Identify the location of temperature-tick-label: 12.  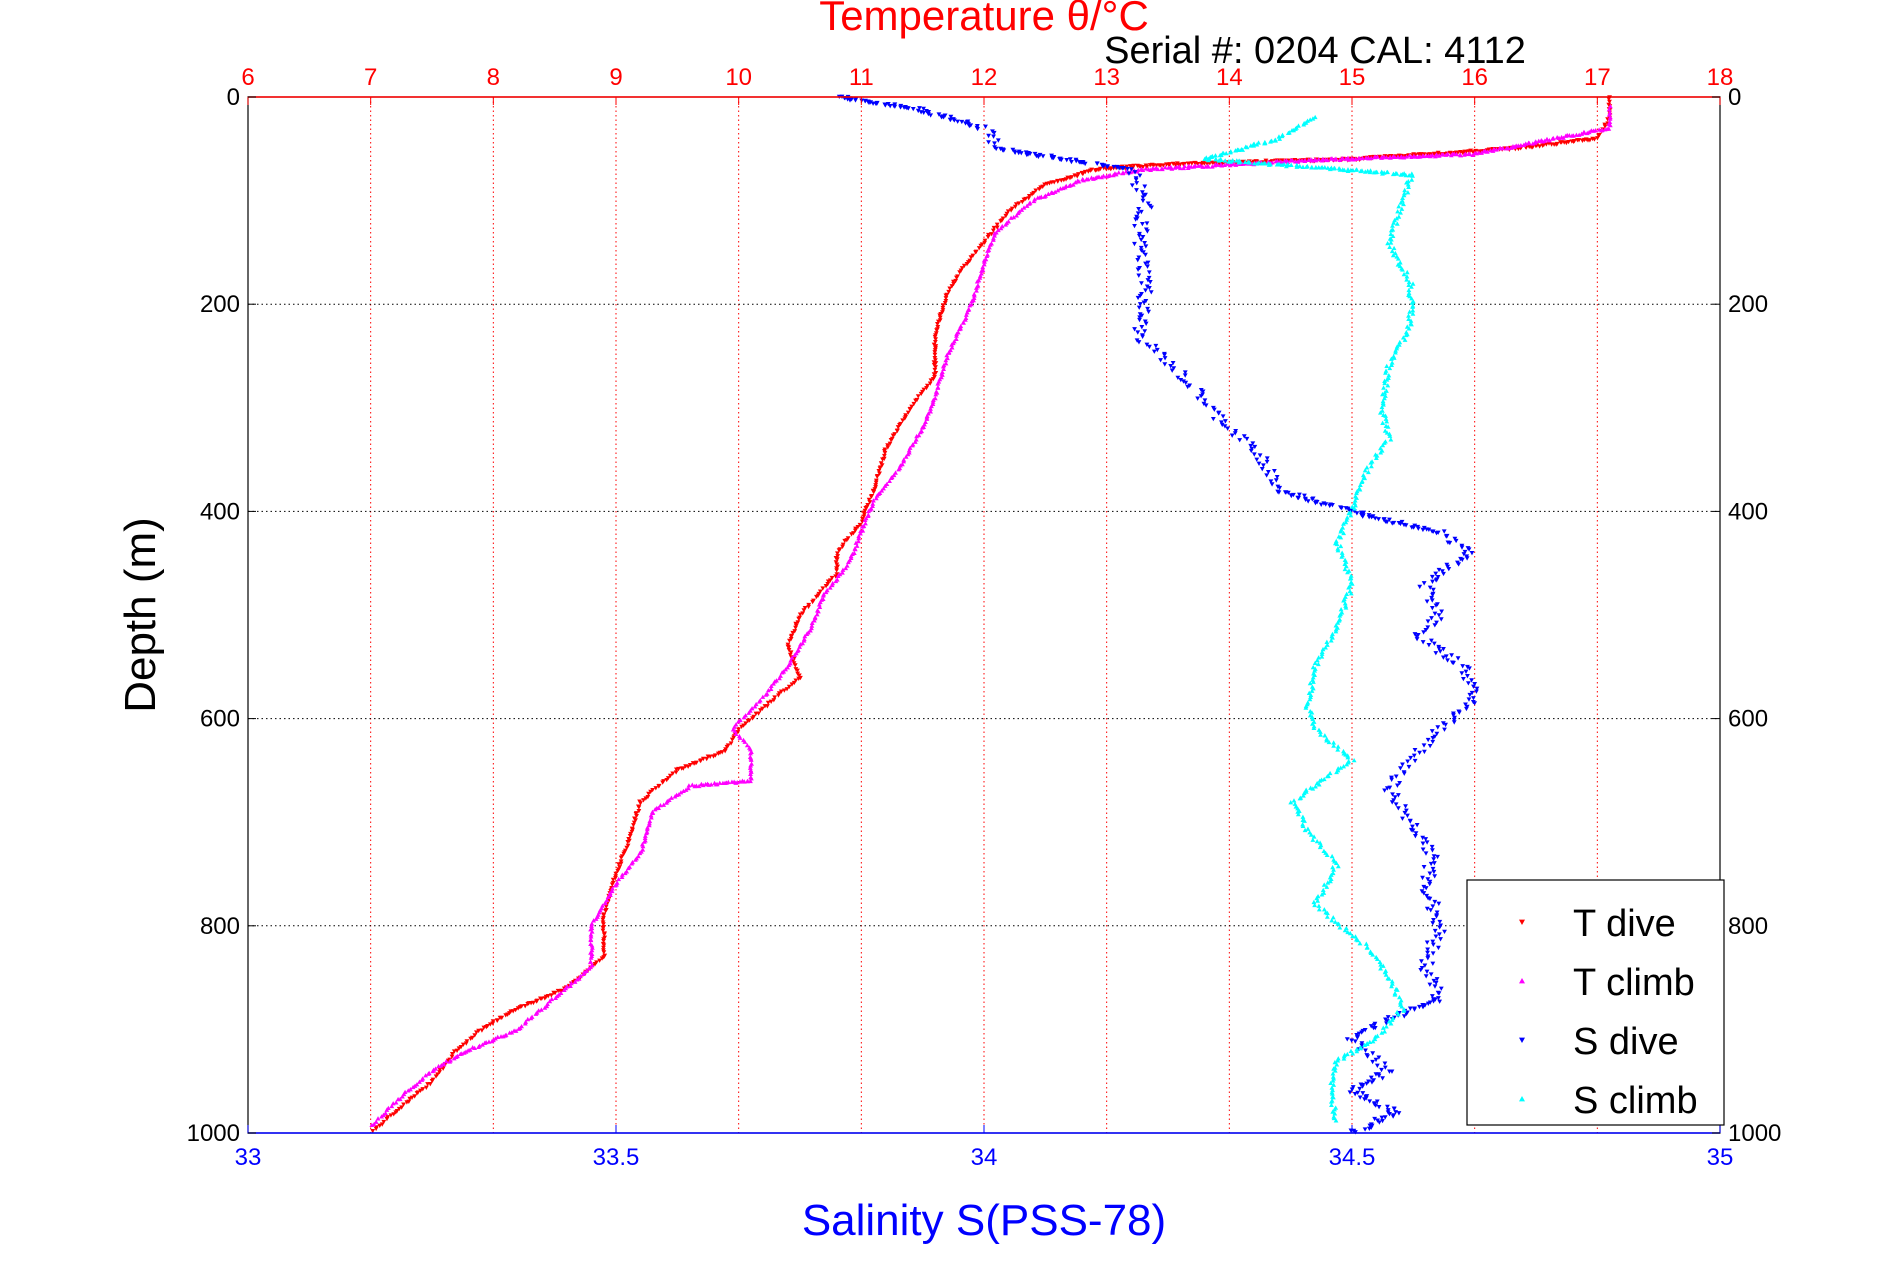
(984, 77).